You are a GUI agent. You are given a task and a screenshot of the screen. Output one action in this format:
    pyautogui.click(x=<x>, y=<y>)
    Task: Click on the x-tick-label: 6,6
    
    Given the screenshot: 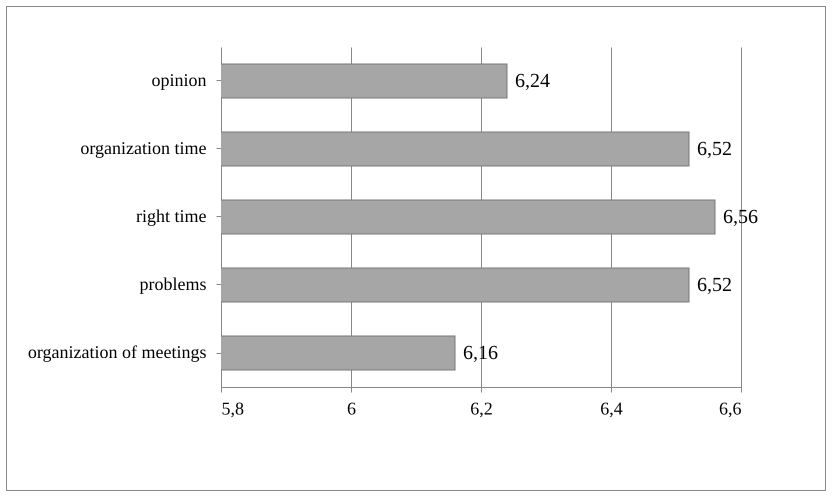 What is the action you would take?
    pyautogui.click(x=730, y=408)
    